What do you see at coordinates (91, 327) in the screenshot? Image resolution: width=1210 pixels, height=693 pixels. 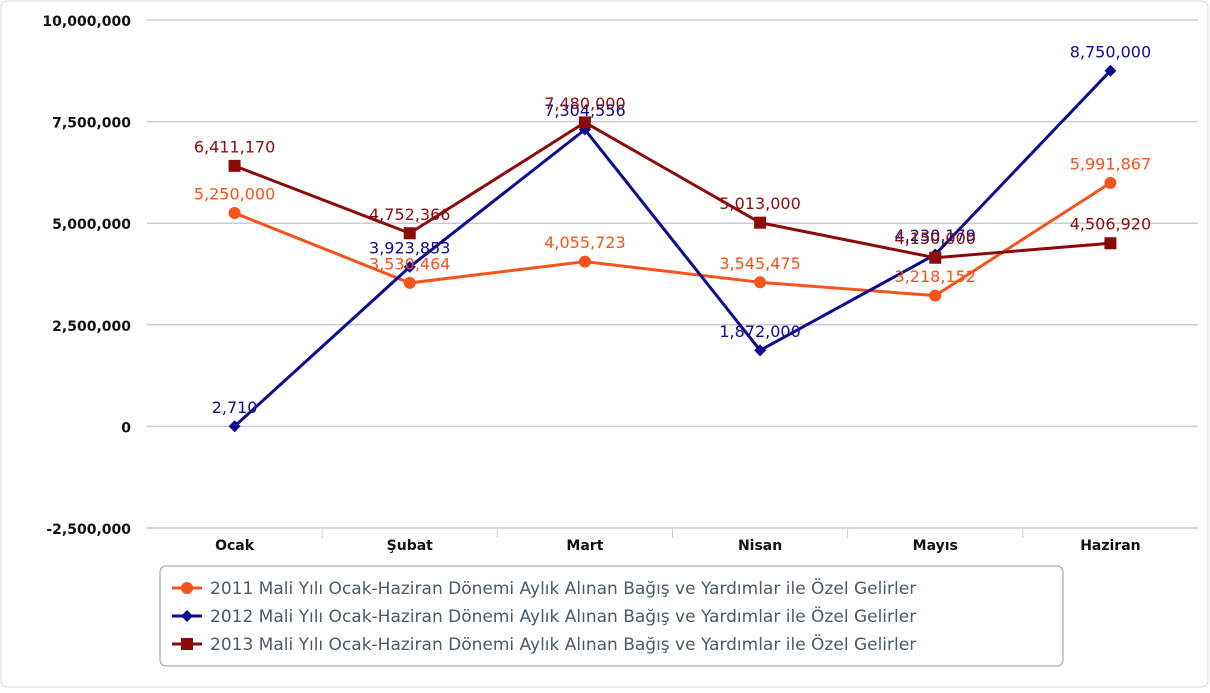 I see `y-tick-label: 2,500,000` at bounding box center [91, 327].